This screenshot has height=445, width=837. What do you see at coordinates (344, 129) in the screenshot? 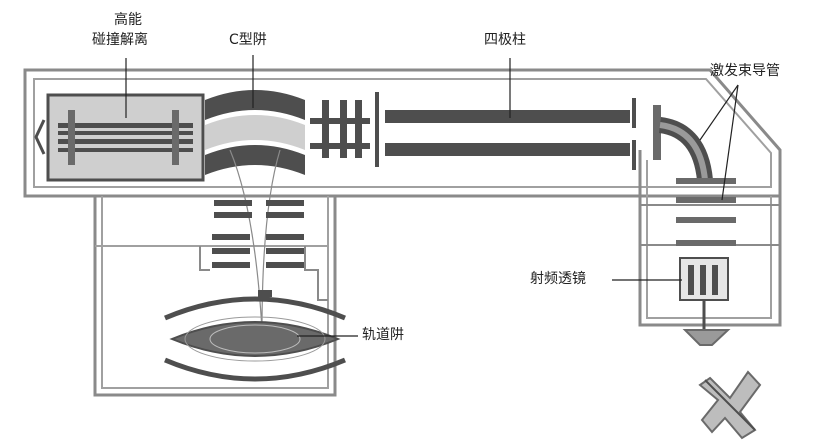
I see `transfer-lenses` at bounding box center [344, 129].